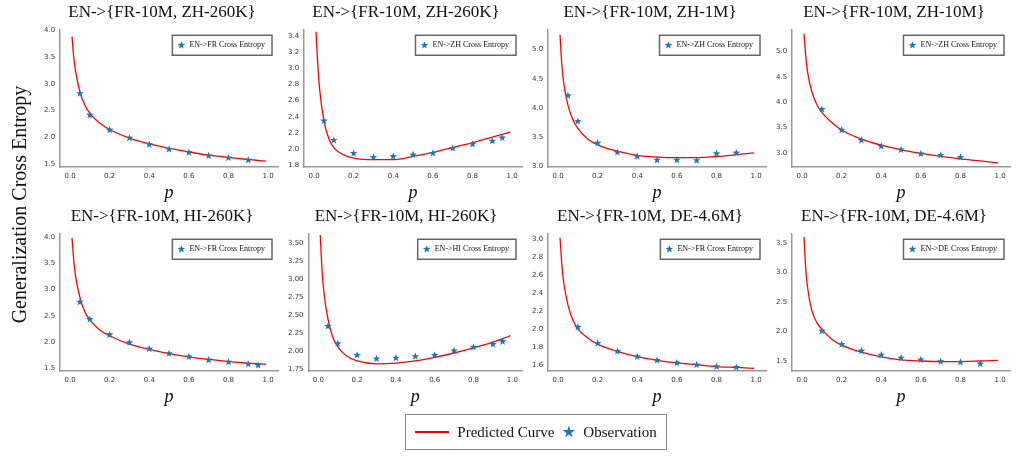 This screenshot has height=457, width=1016. What do you see at coordinates (650, 12) in the screenshot?
I see `chart-title: EN->{FR-10M, ZH-1M}` at bounding box center [650, 12].